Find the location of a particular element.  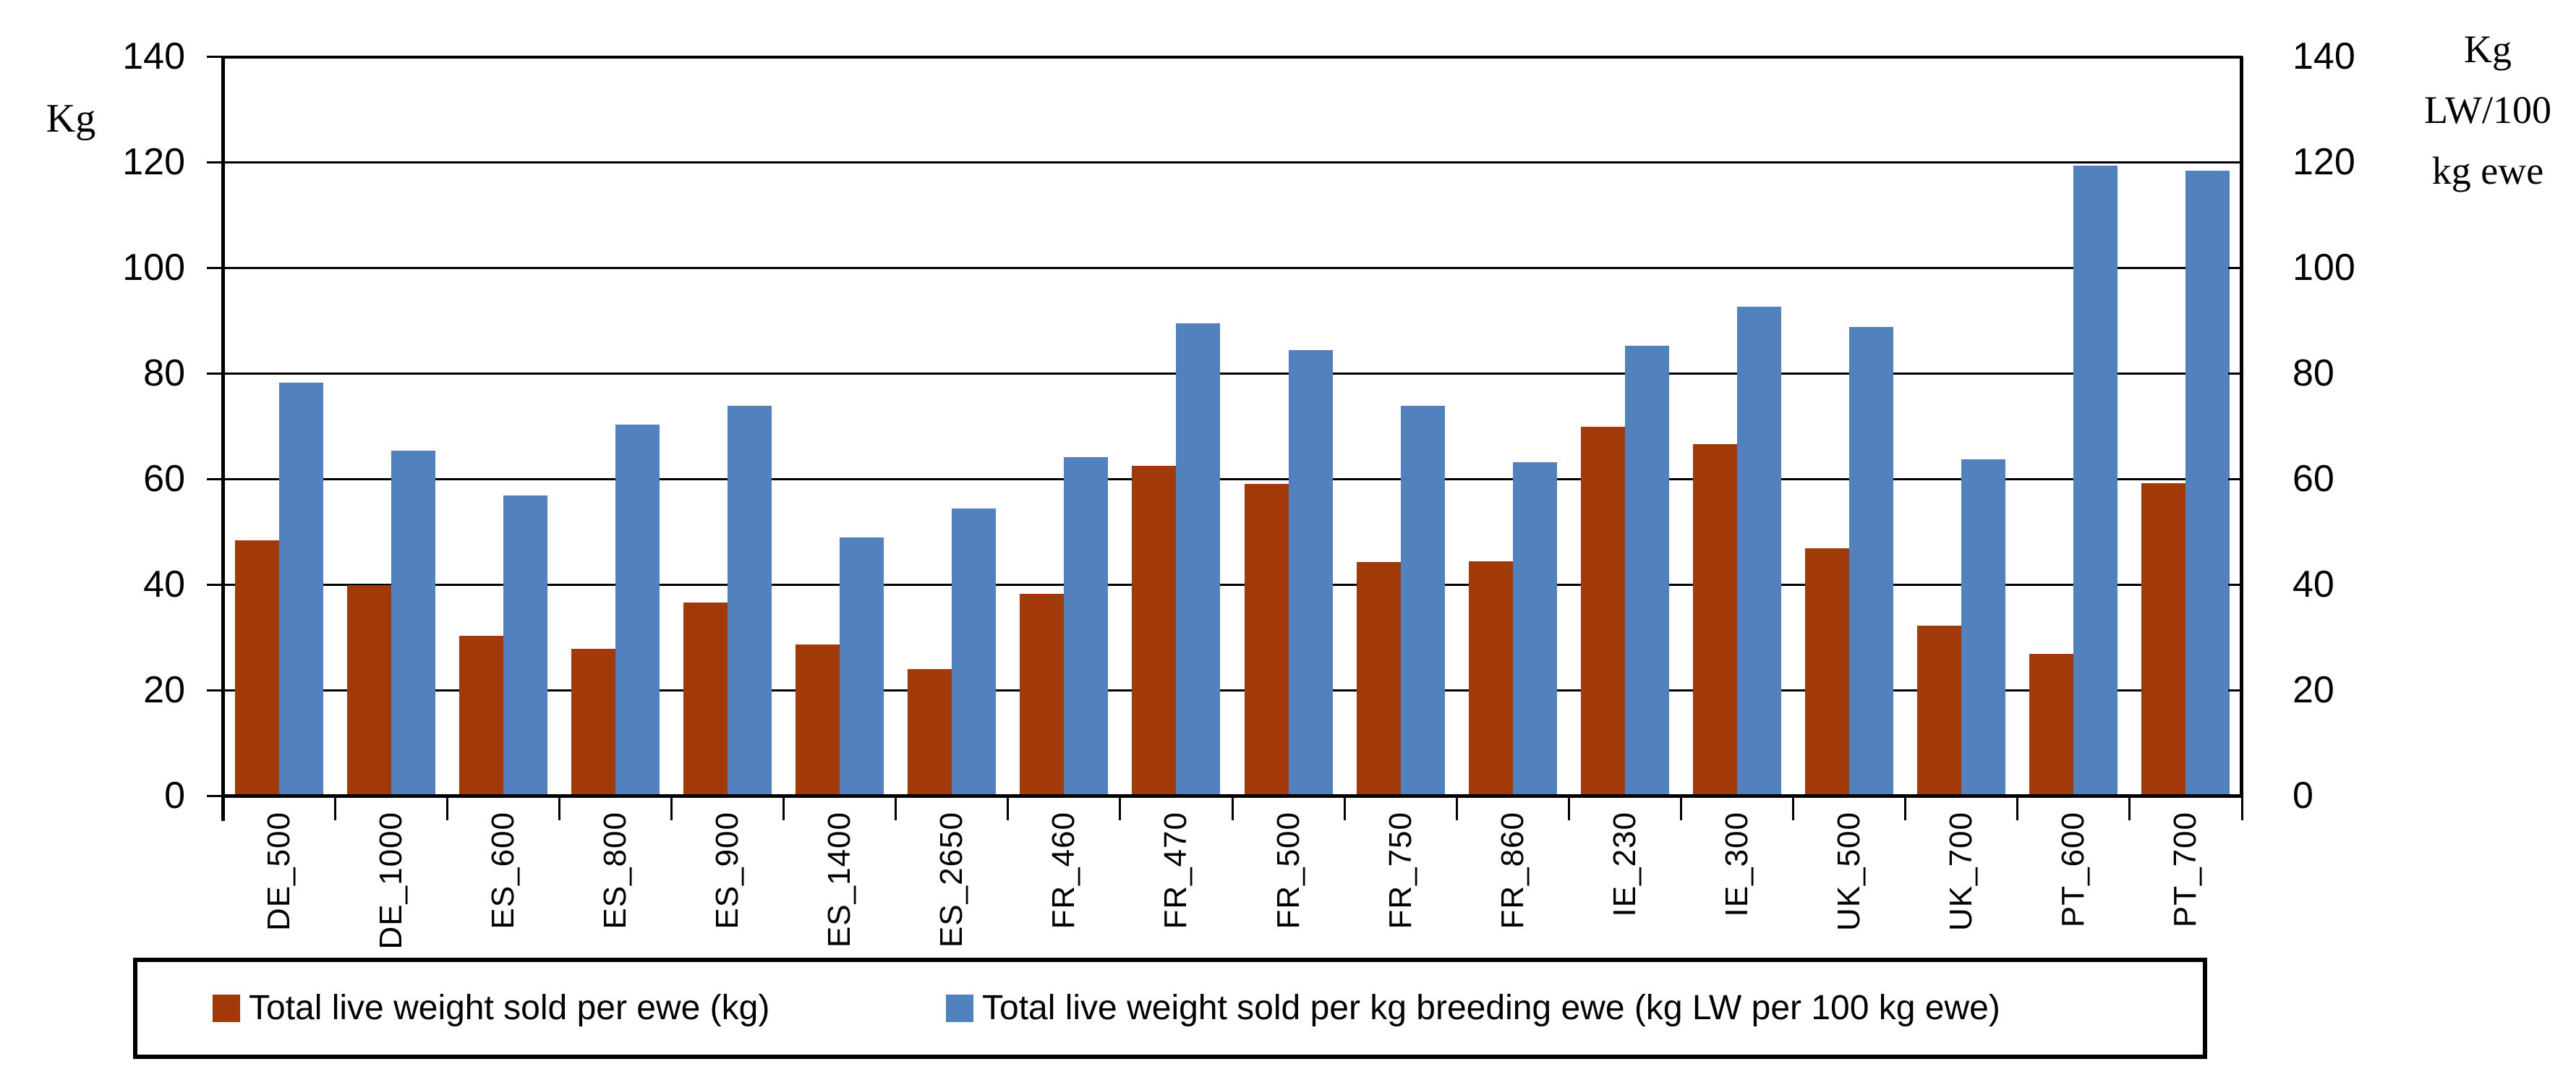

category-label-FR_470: FR_470 is located at coordinates (1176, 871).